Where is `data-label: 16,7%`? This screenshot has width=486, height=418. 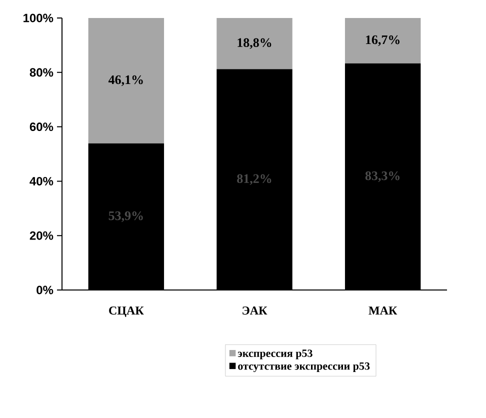 data-label: 16,7% is located at coordinates (383, 40).